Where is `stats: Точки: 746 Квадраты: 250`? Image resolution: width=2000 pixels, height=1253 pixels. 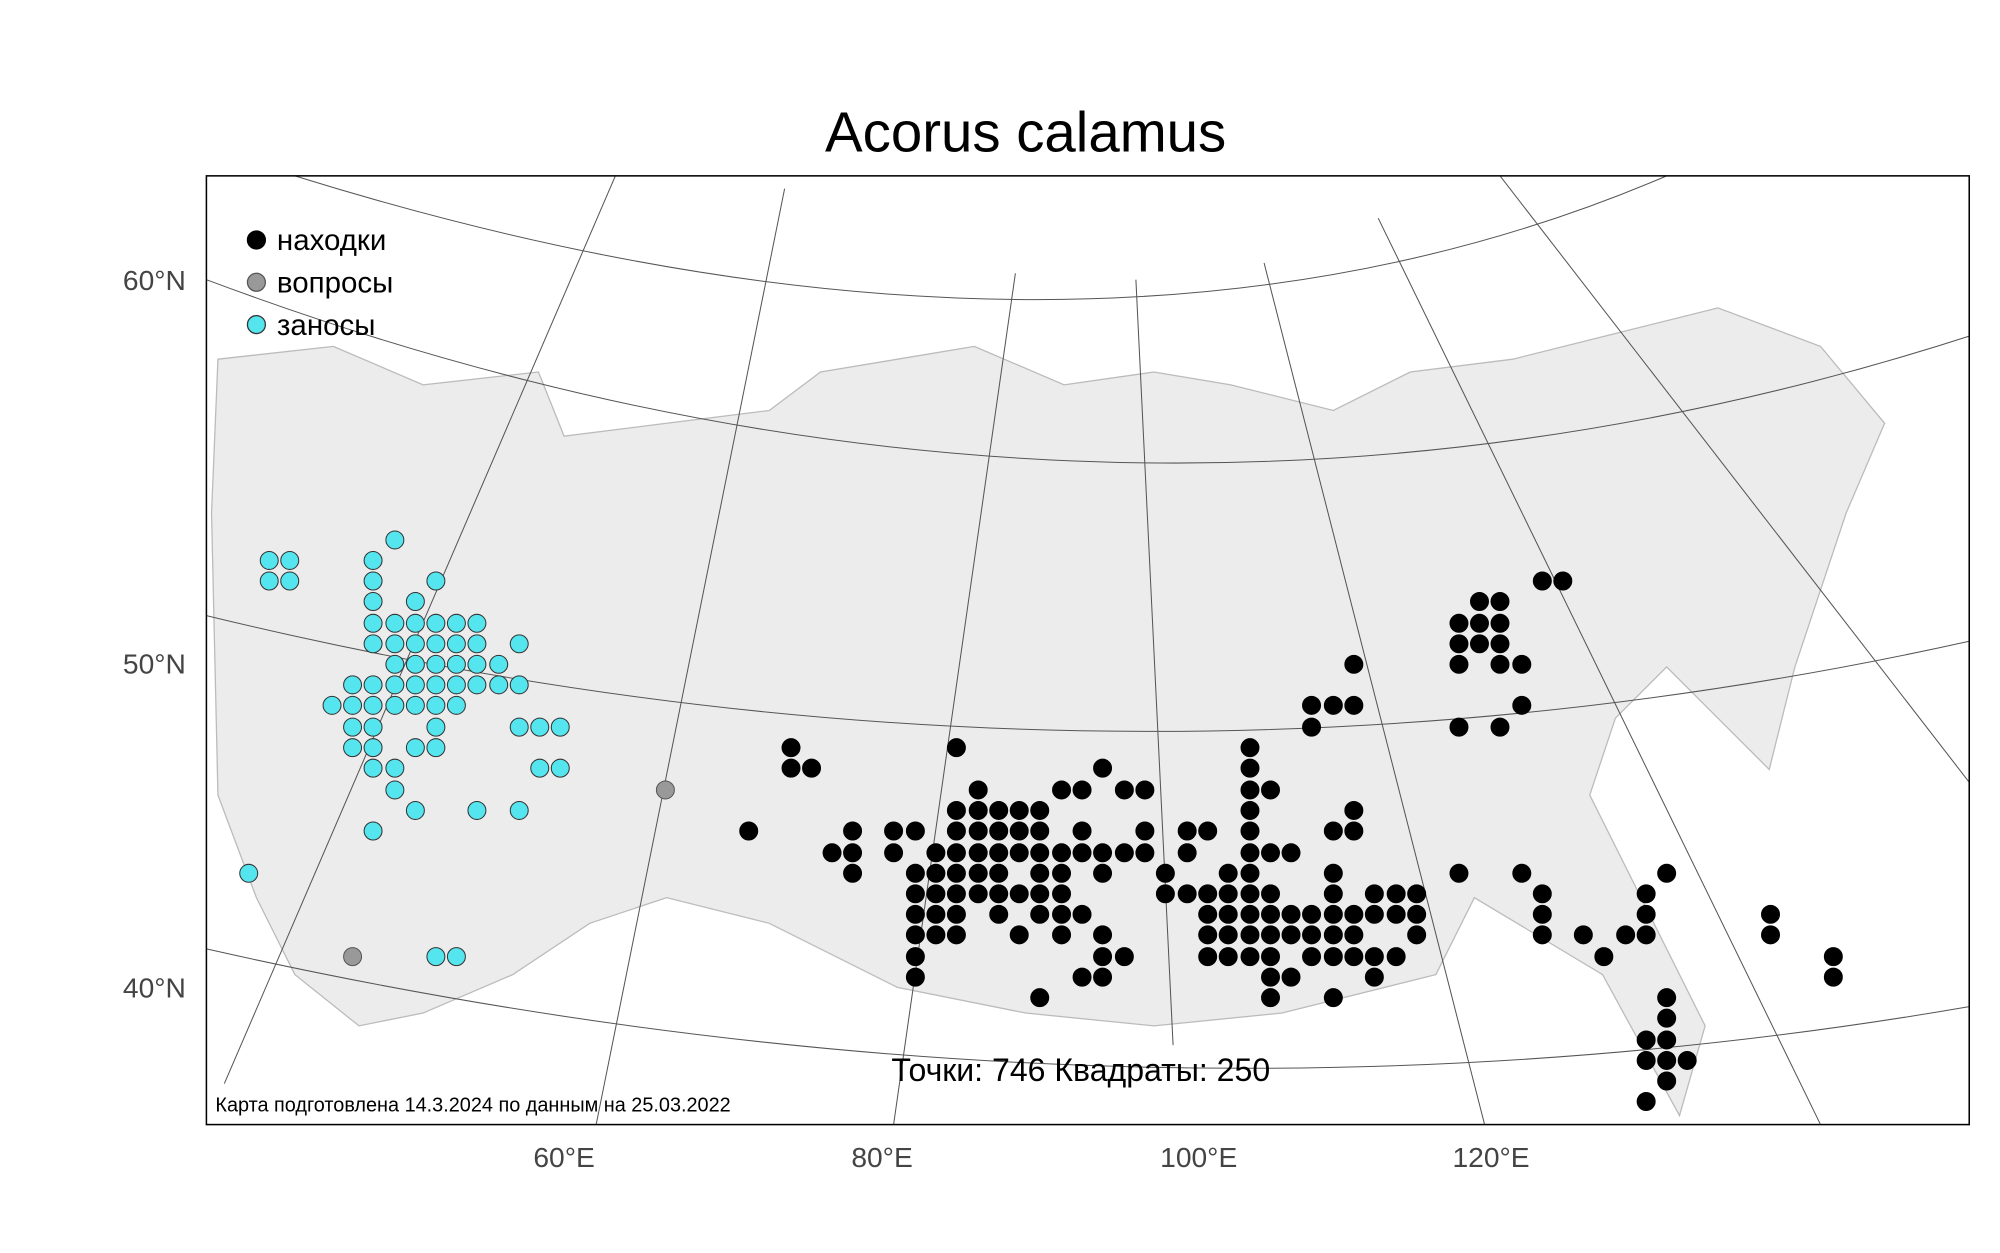 stats: Точки: 746 Квадраты: 250 is located at coordinates (1080, 1070).